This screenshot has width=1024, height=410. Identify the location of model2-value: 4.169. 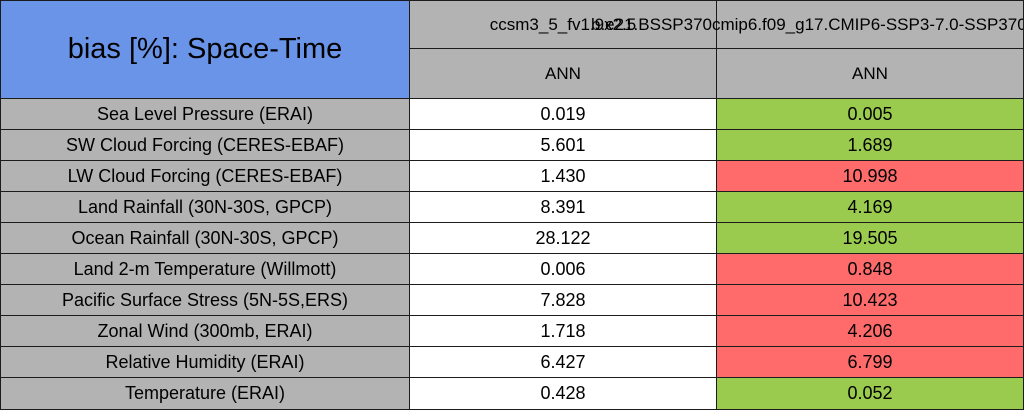
(870, 207).